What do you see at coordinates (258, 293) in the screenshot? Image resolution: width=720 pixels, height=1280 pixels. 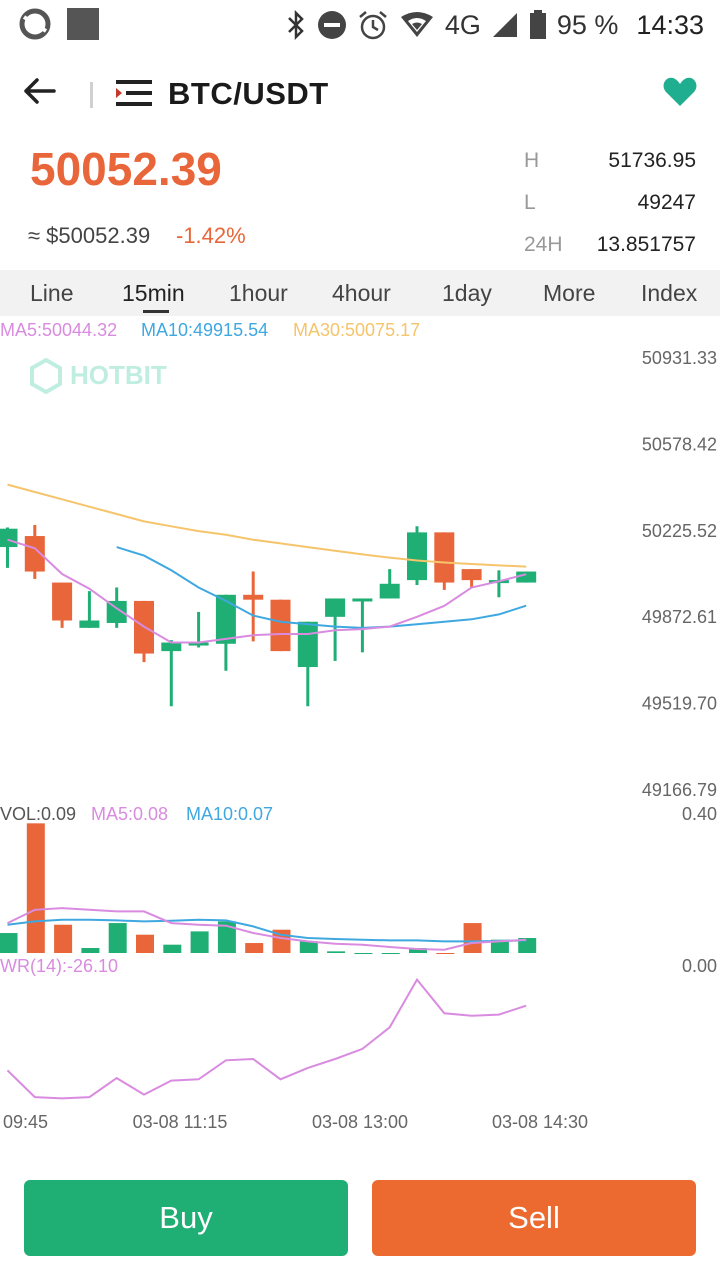 I see `tab-1hour: 1hour` at bounding box center [258, 293].